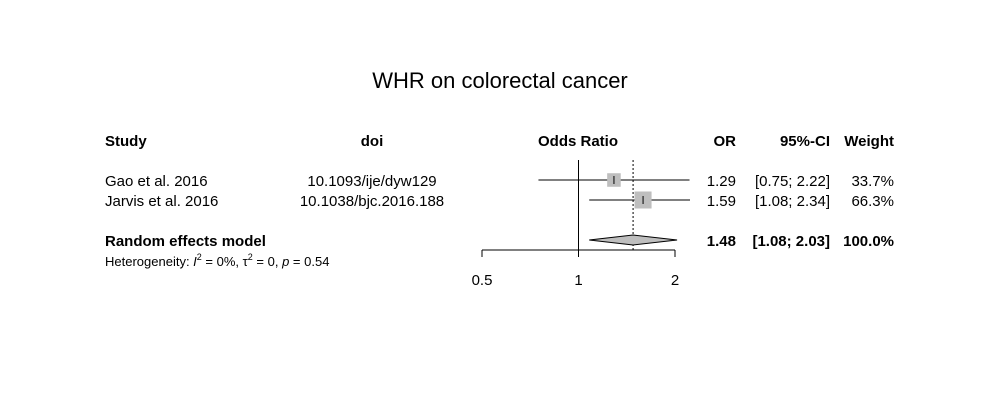  Describe the element at coordinates (872, 201) in the screenshot. I see `study-weight: 66.3%` at that location.